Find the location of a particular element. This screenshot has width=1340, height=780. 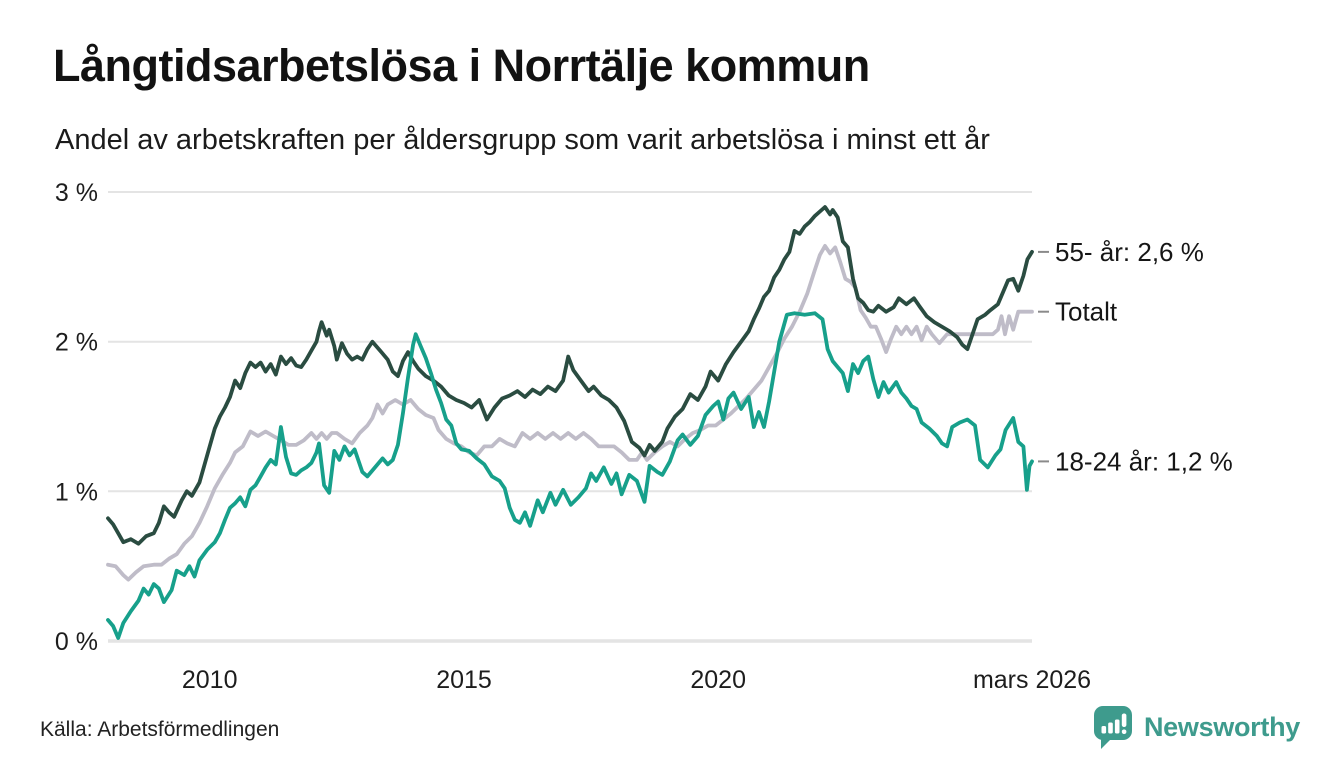

series-end-label-55-ar: 55- år: 2,6 % is located at coordinates (1129, 252).